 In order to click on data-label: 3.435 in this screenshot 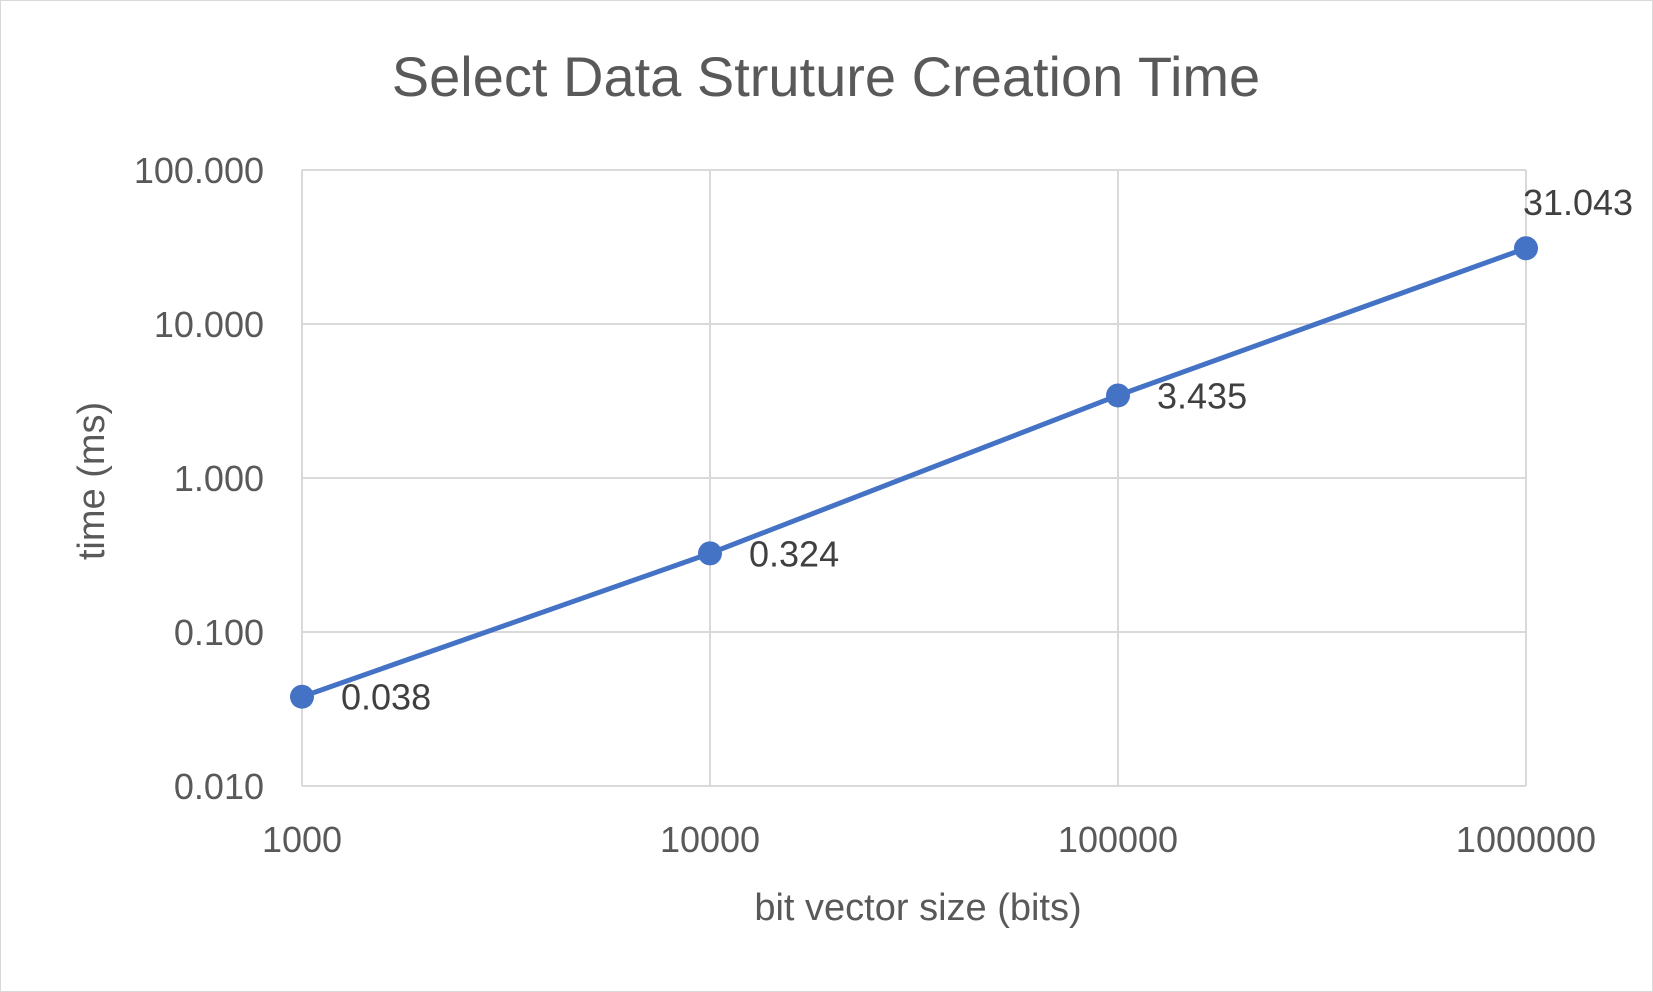, I will do `click(1202, 395)`.